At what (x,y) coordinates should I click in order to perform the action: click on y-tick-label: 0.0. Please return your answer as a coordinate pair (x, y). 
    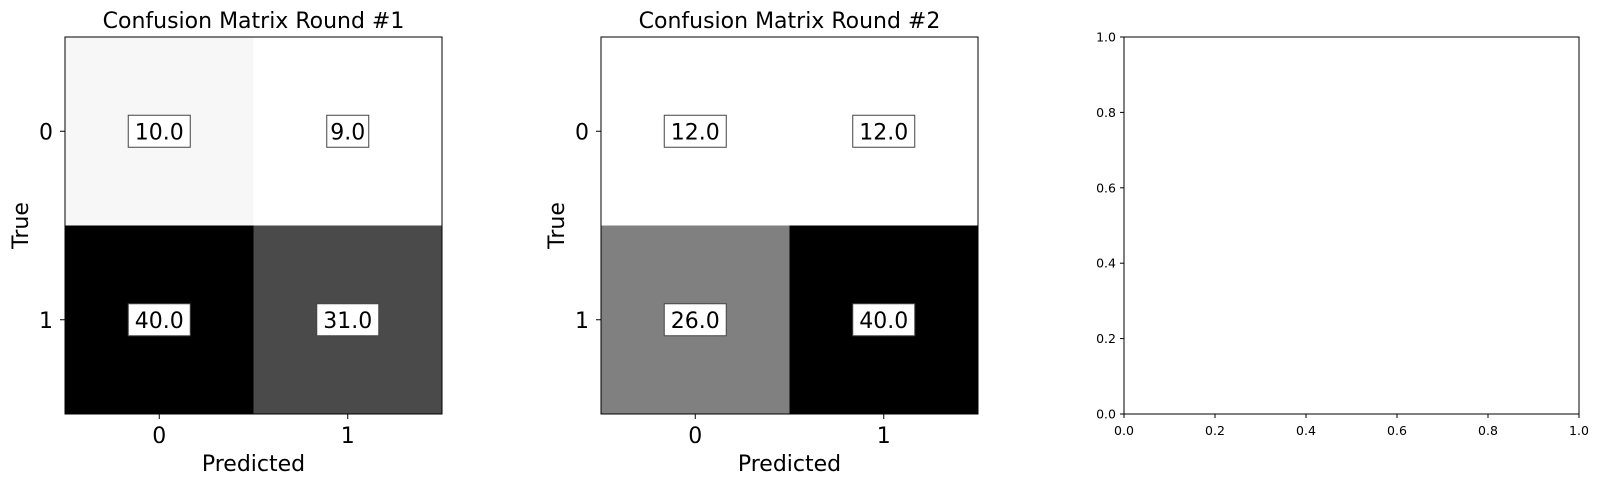
    Looking at the image, I should click on (1106, 414).